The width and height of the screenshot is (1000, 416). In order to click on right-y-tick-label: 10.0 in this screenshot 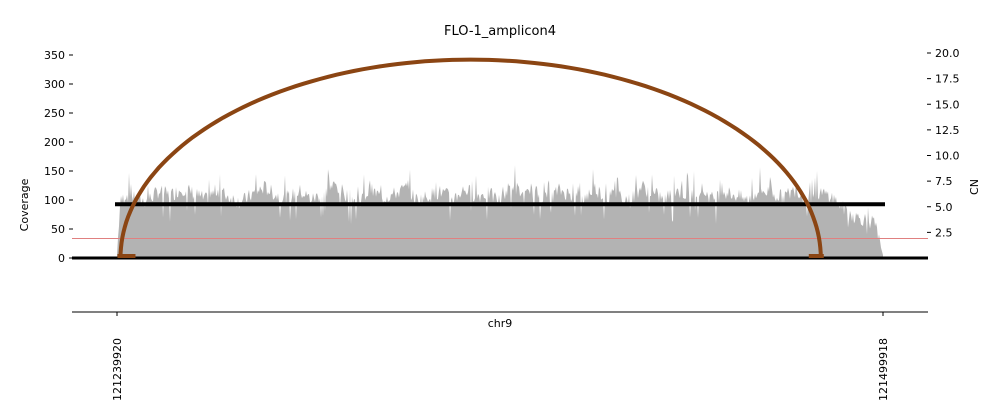, I will do `click(947, 156)`.